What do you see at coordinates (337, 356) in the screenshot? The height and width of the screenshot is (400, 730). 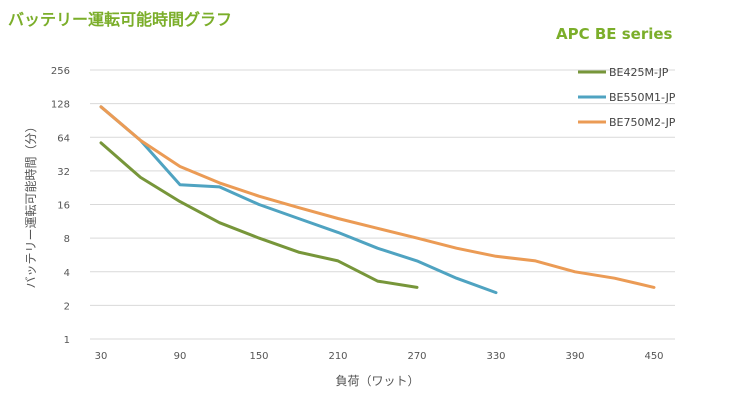 I see `x-tick-label: 210` at bounding box center [337, 356].